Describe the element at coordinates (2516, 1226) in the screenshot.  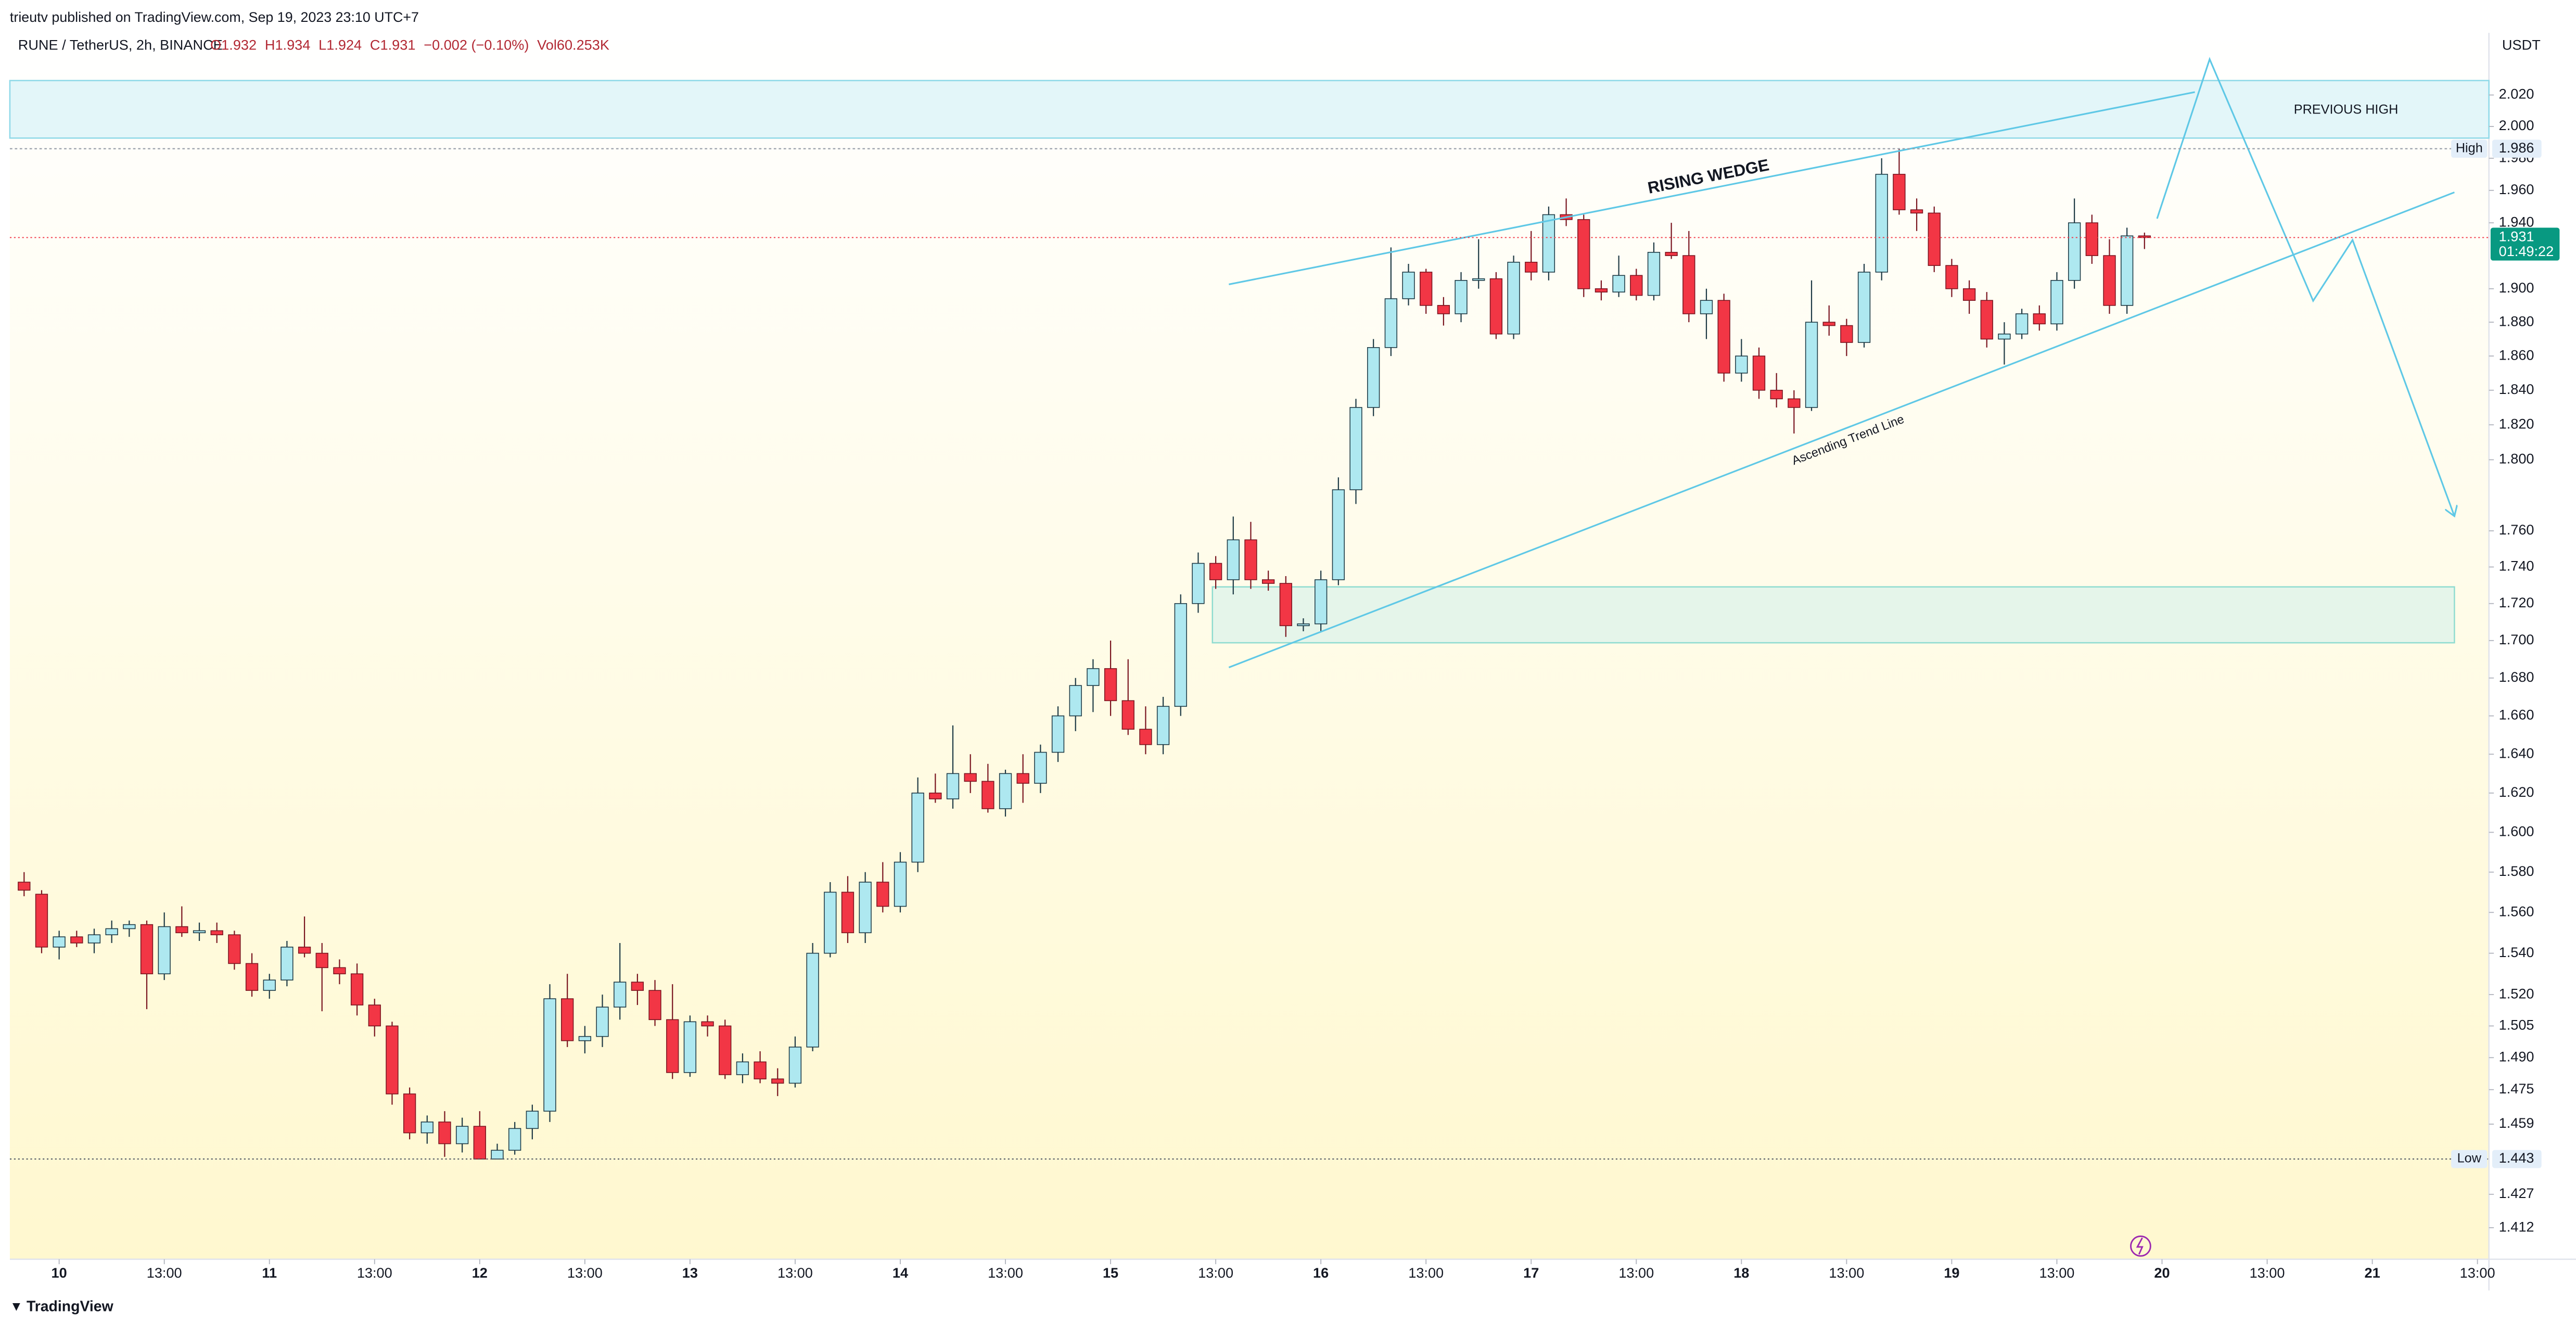
I see `y-tick-label: 1.412` at that location.